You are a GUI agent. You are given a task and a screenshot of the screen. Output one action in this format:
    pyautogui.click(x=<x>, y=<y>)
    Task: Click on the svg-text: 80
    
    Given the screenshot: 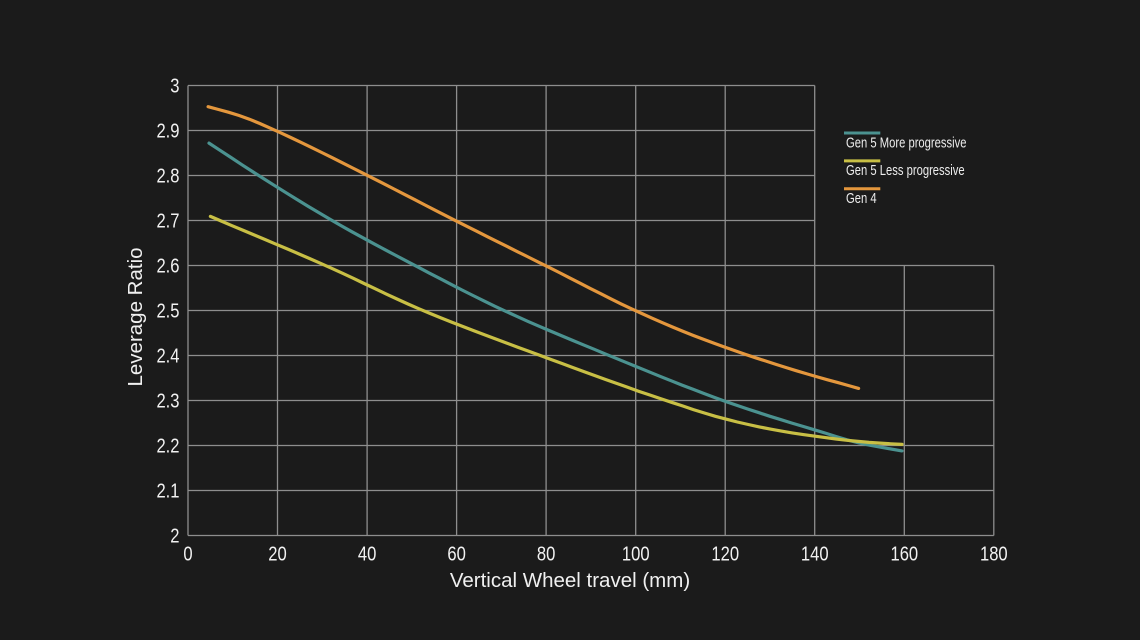 What is the action you would take?
    pyautogui.click(x=546, y=553)
    